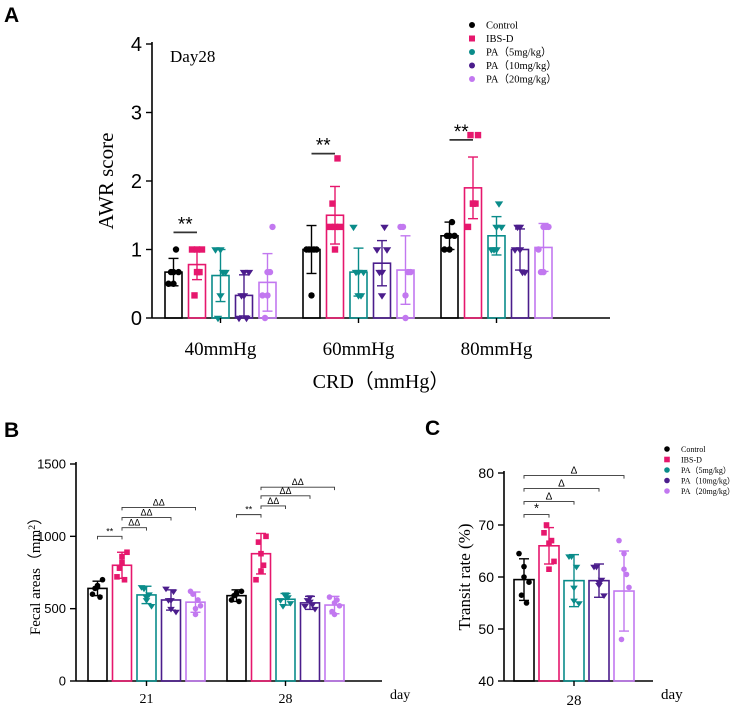 Image resolution: width=754 pixels, height=713 pixels. What do you see at coordinates (359, 349) in the screenshot?
I see `x-tick-label-60mmhg: 60mmHg` at bounding box center [359, 349].